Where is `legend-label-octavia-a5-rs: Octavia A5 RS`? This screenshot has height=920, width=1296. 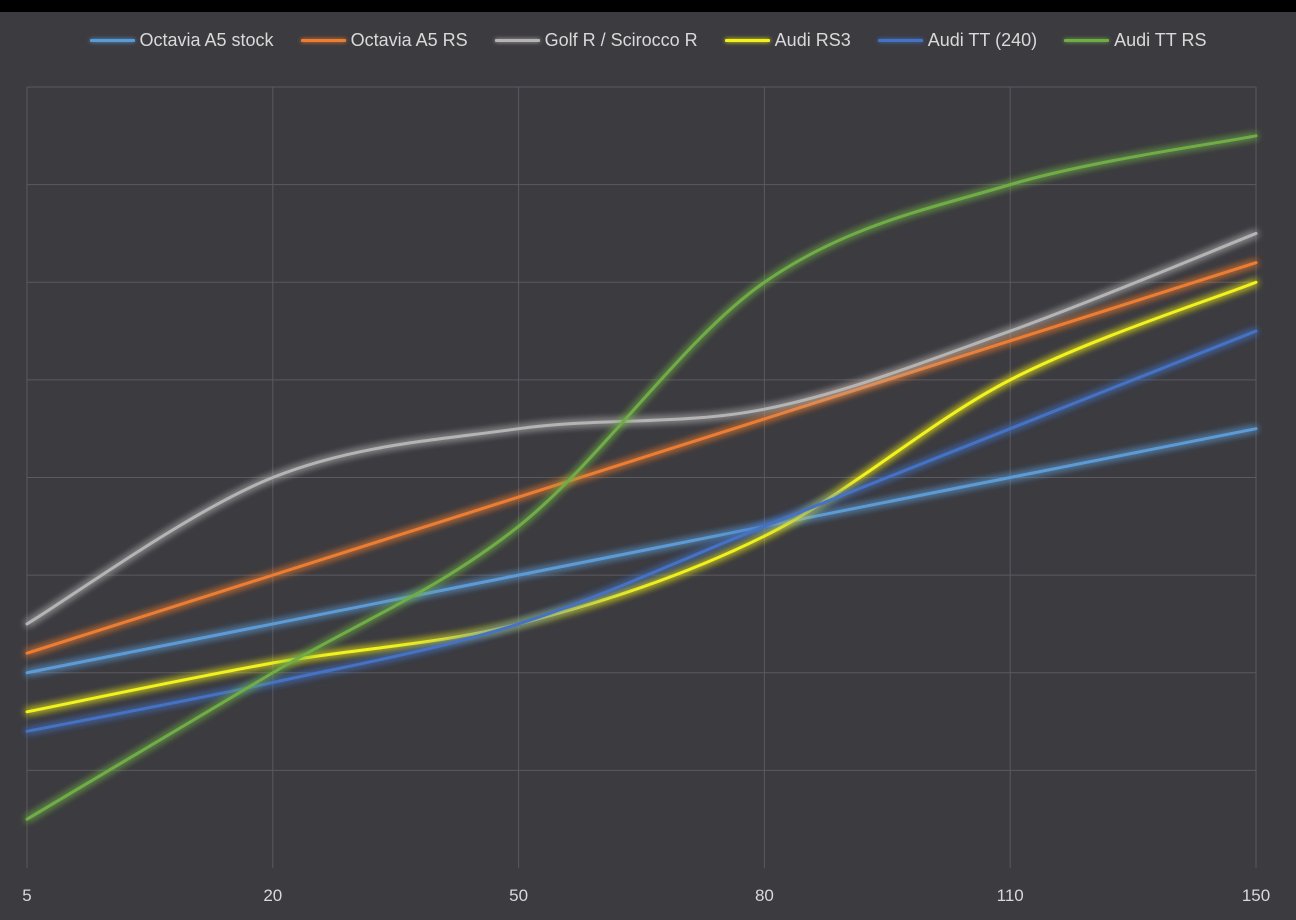
legend-label-octavia-a5-rs: Octavia A5 RS is located at coordinates (409, 40).